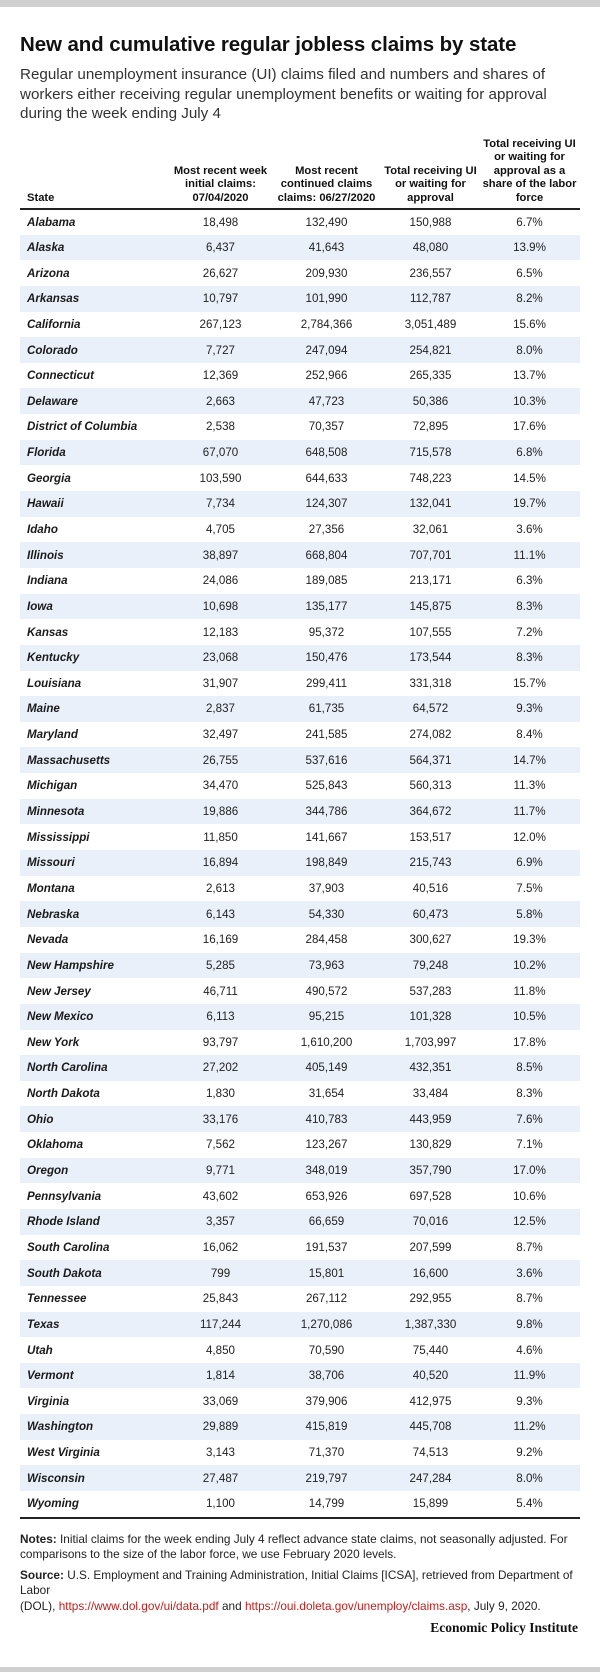 Image resolution: width=600 pixels, height=1672 pixels. Describe the element at coordinates (220, 786) in the screenshot. I see `value-cell: 34,470` at that location.